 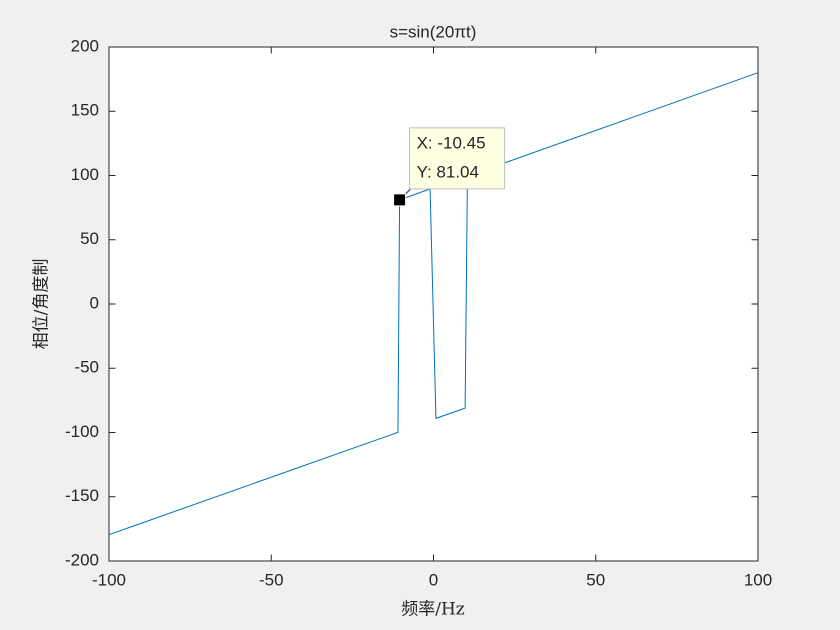 What do you see at coordinates (448, 171) in the screenshot?
I see `datatip-label: Y: 81.04` at bounding box center [448, 171].